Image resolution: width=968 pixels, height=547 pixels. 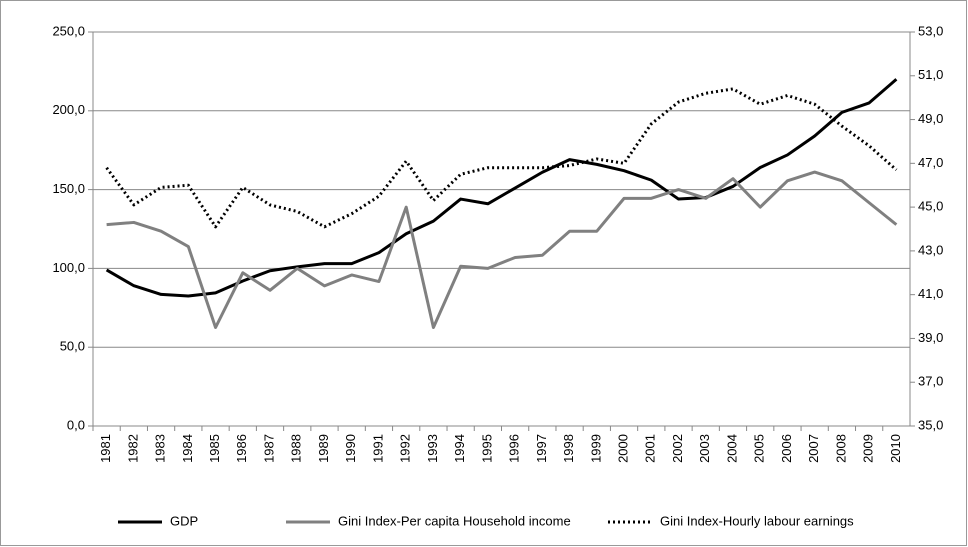 I want to click on y2-tick-label: 47,0, so click(x=930, y=162).